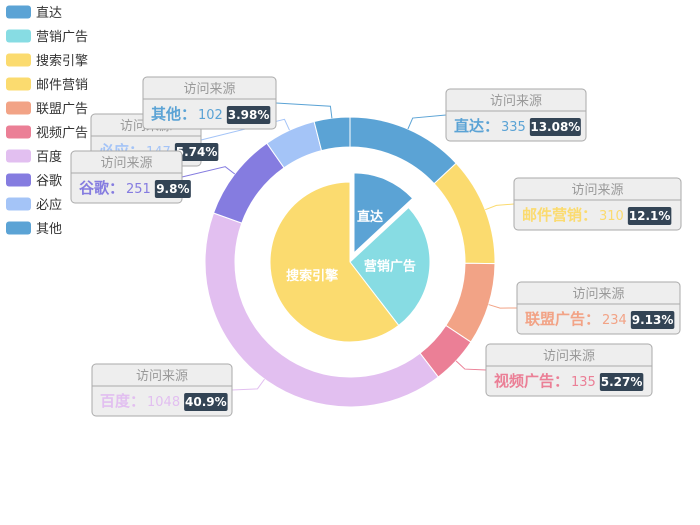  I want to click on legend-item: 其他, so click(34, 229).